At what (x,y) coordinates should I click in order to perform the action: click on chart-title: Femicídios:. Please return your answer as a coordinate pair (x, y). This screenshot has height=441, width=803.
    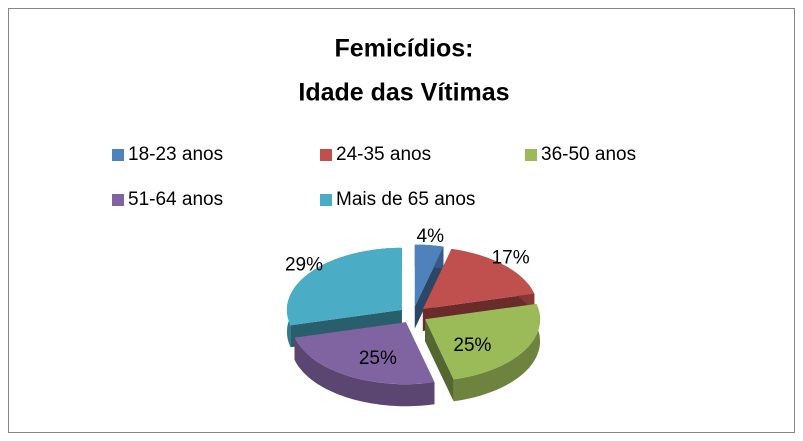
    Looking at the image, I should click on (404, 49).